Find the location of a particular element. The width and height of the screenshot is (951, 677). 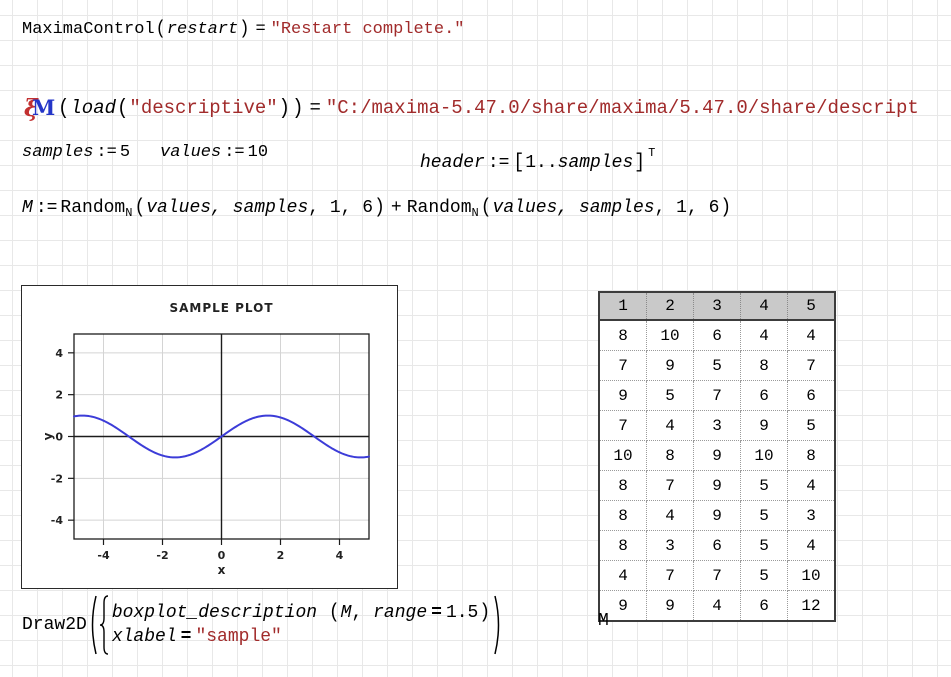

var-samples: samples is located at coordinates (58, 152).